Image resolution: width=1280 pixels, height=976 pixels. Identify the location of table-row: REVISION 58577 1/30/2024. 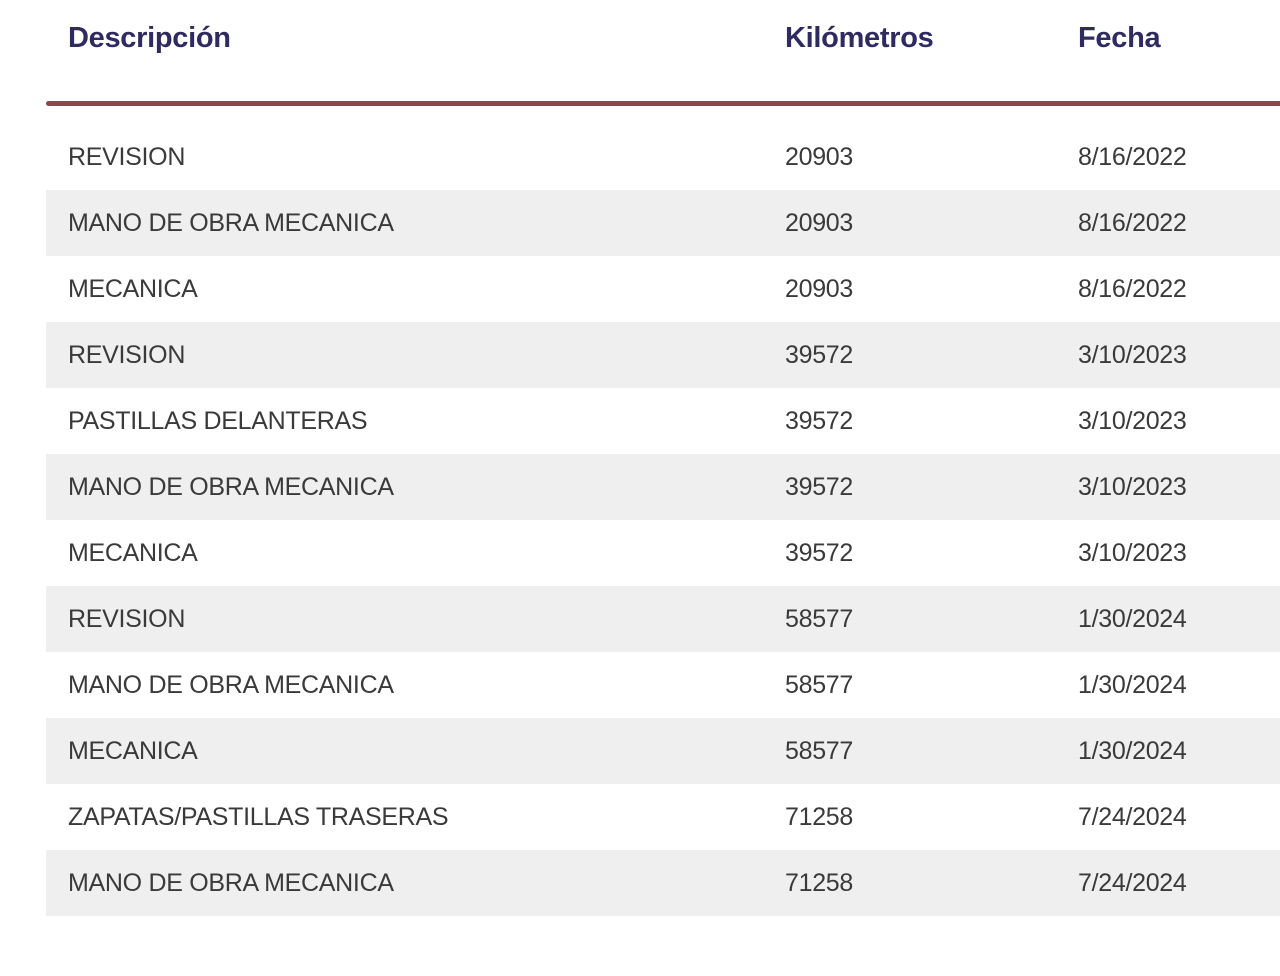
(663, 619).